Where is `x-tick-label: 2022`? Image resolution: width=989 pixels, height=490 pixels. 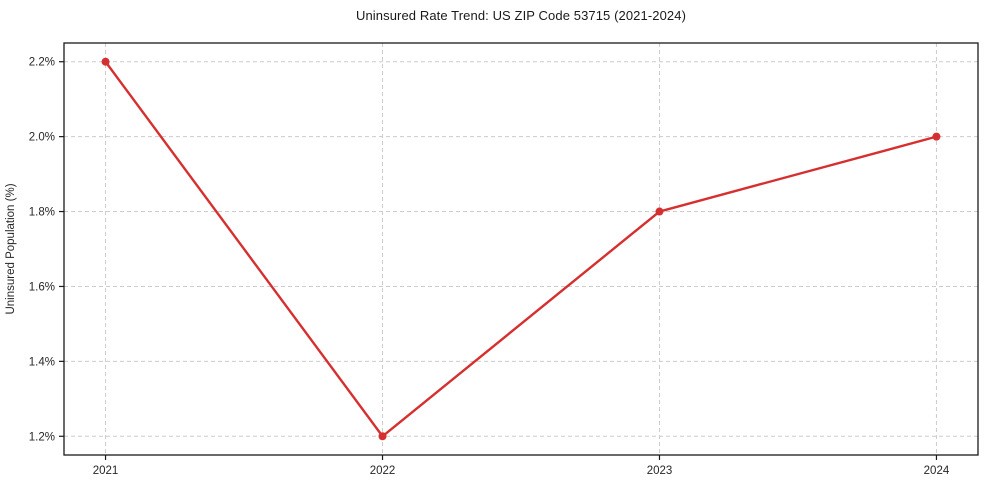 x-tick-label: 2022 is located at coordinates (383, 471).